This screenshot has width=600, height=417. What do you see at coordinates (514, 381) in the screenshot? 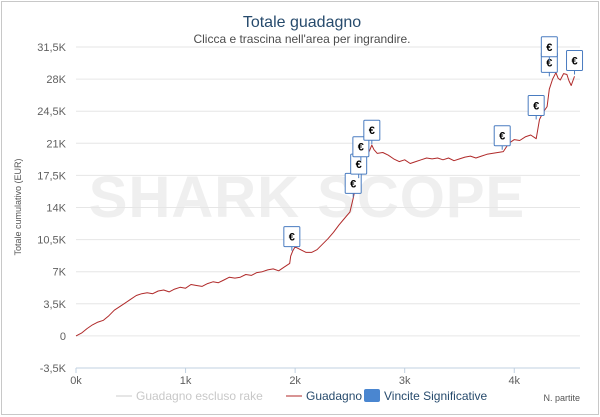
I see `x-tick-label: 4k` at bounding box center [514, 381].